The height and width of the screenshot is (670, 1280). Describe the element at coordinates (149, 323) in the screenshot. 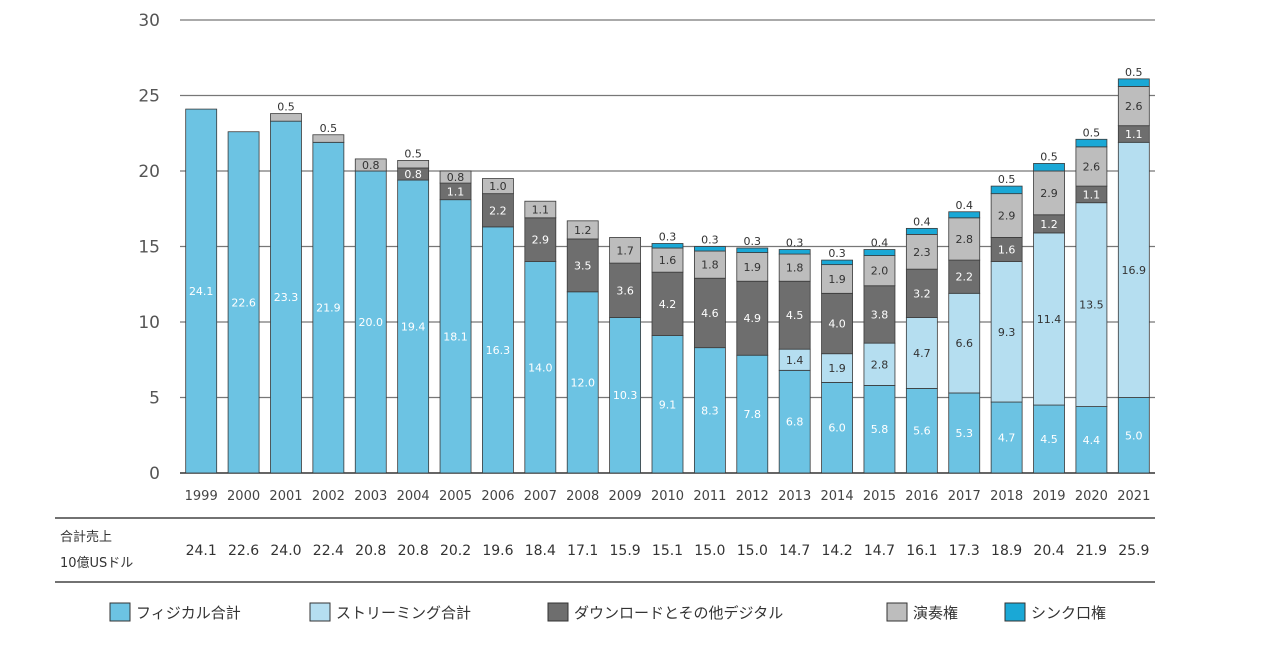

I see `y-tick-label: 10` at that location.